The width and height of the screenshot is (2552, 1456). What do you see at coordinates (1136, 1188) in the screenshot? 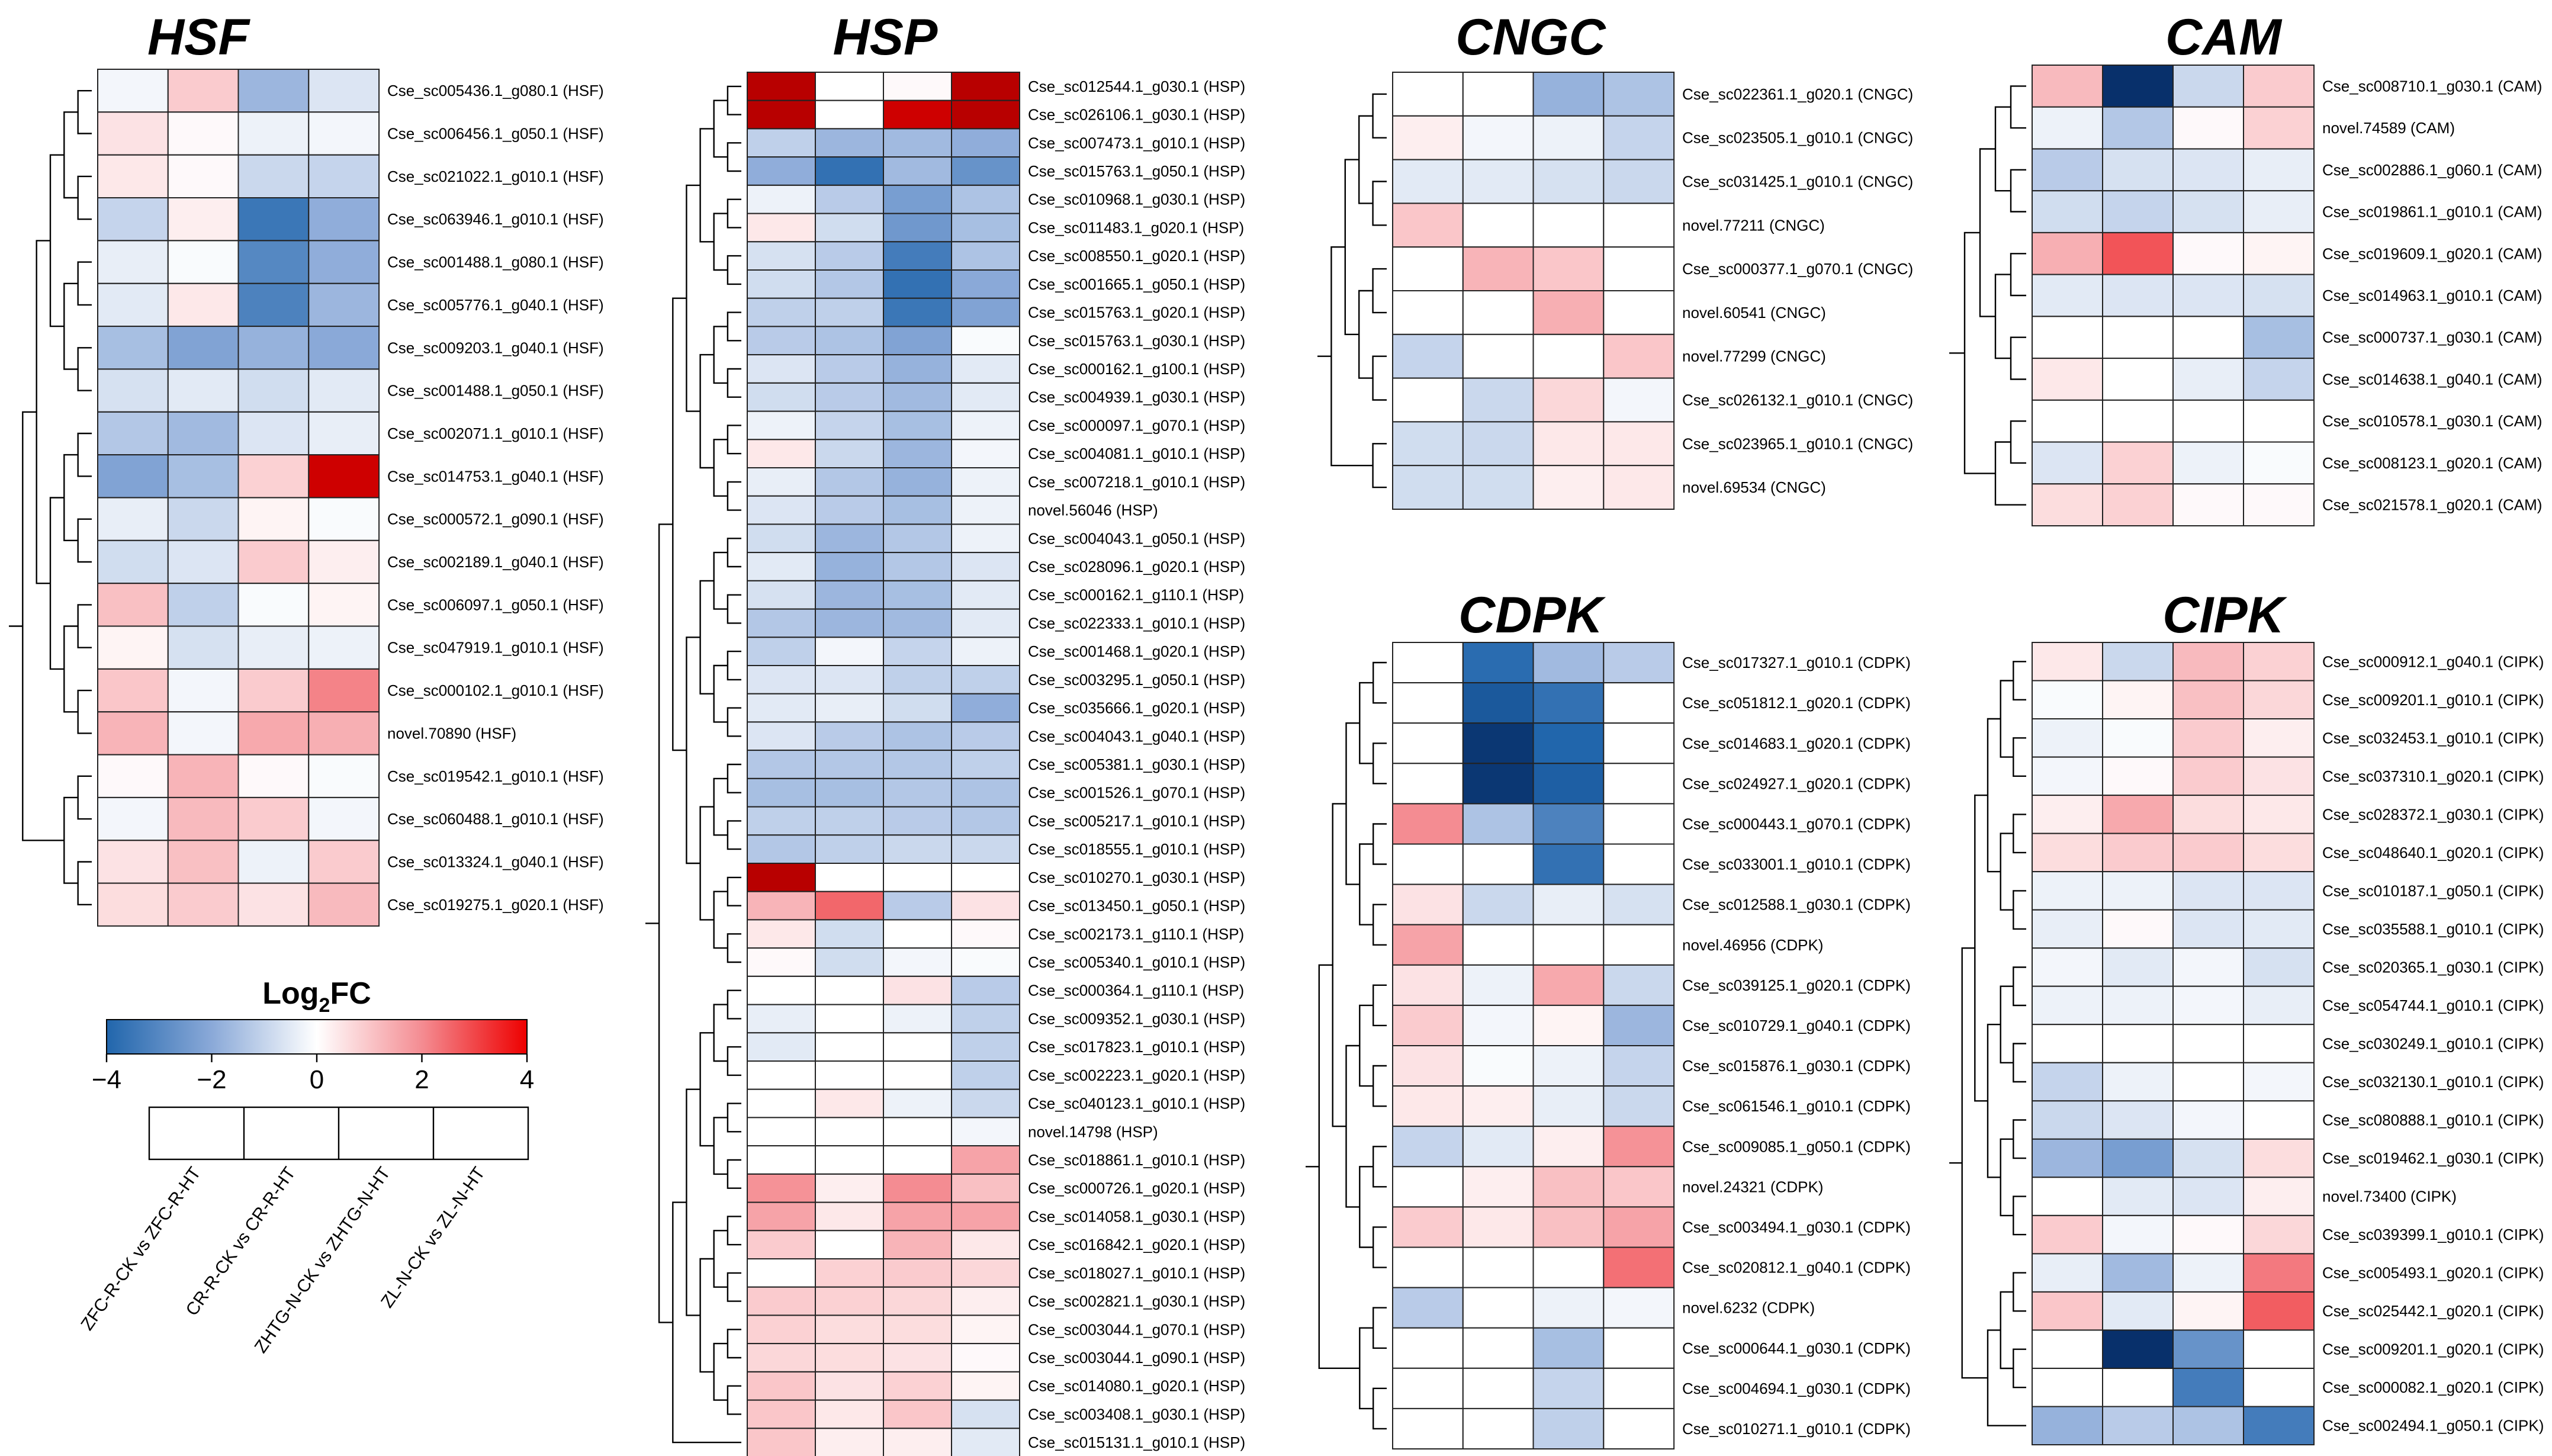
I see `row-label: Cse_sc000726.1_g020.1 (HSP)` at bounding box center [1136, 1188].